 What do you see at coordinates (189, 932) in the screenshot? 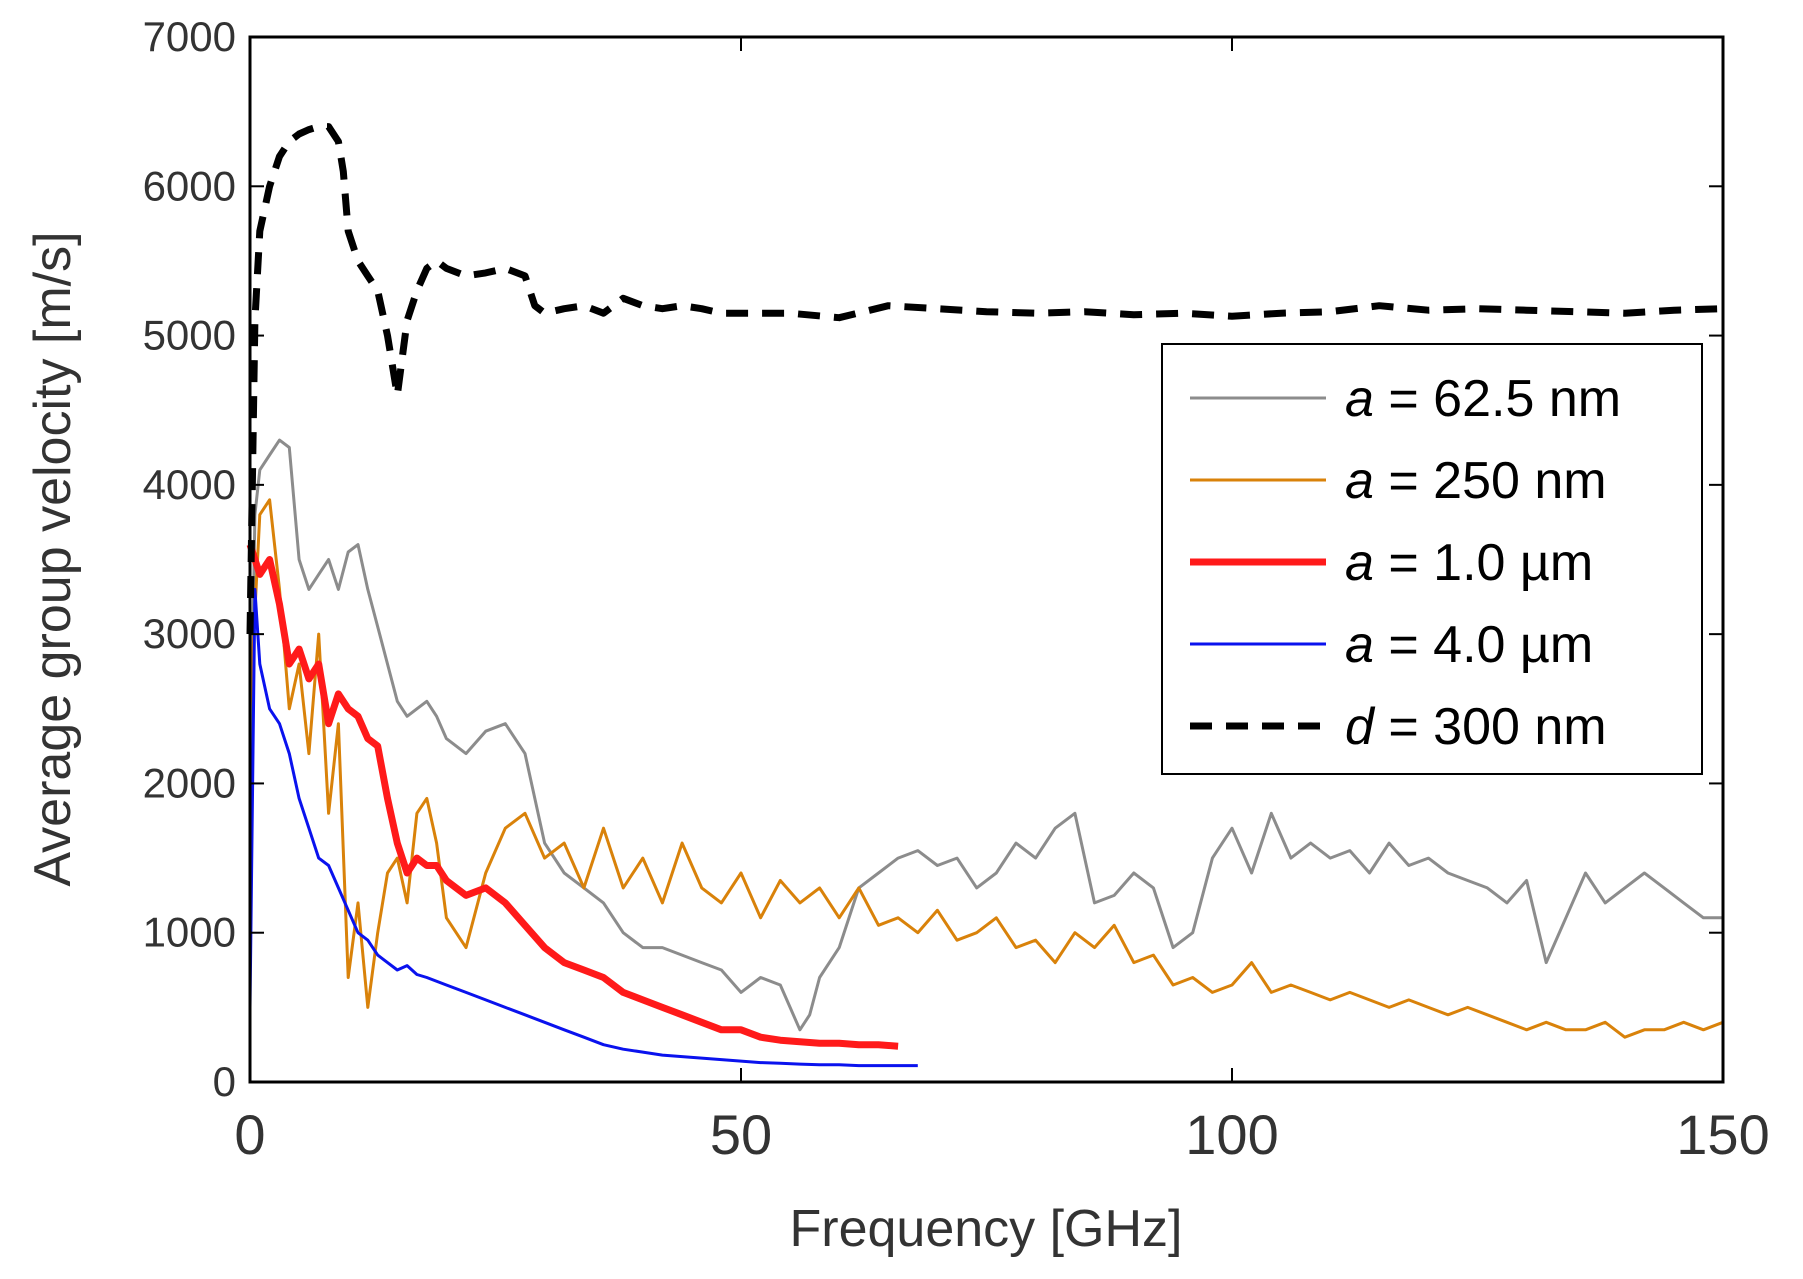
I see `y-tick-label: 1000` at bounding box center [189, 932].